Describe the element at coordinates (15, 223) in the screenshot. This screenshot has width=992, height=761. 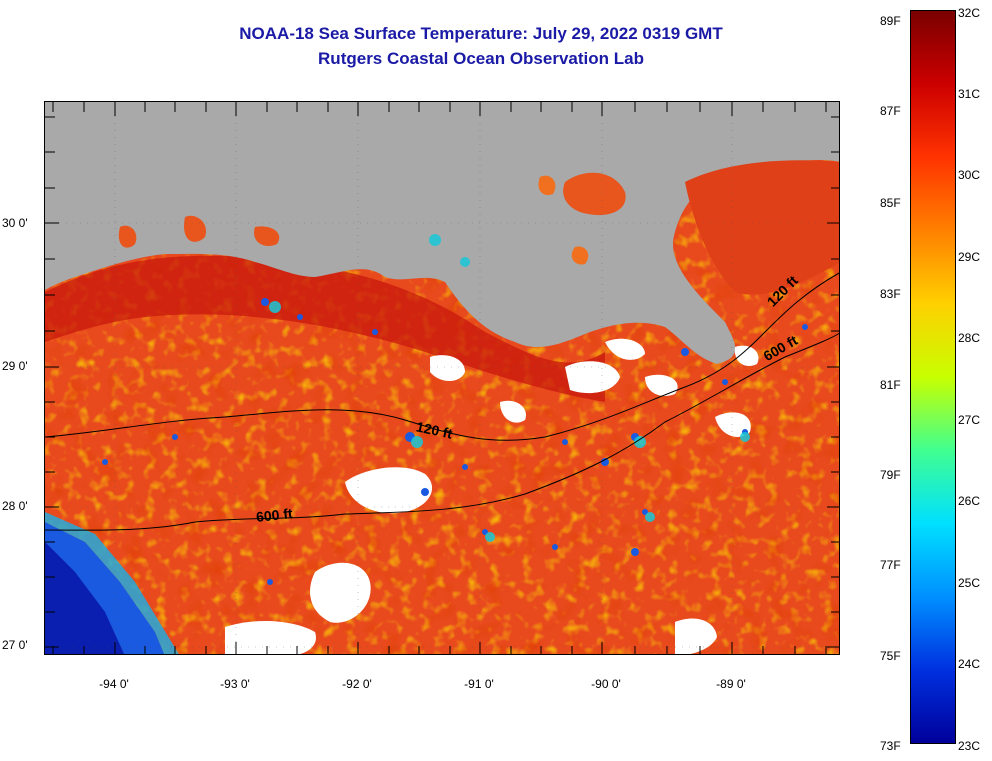
I see `lat-label: 30 0'` at that location.